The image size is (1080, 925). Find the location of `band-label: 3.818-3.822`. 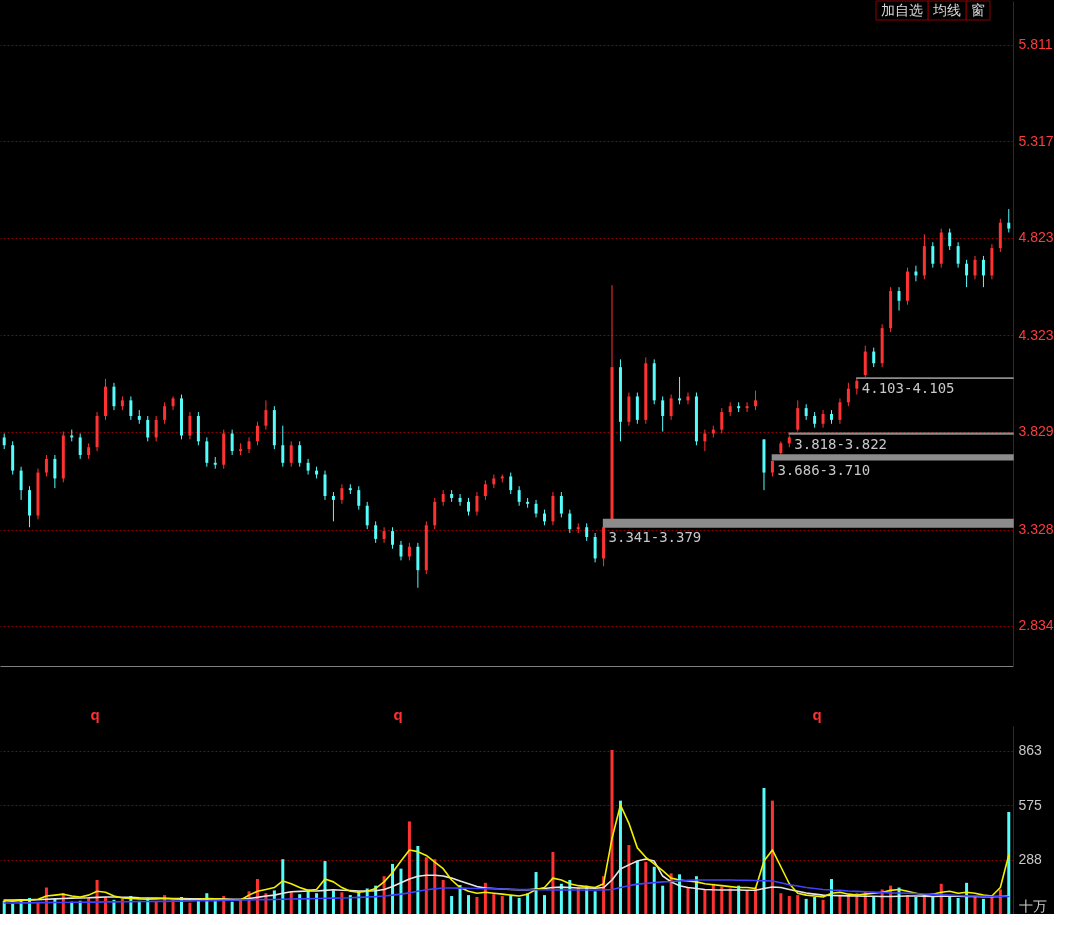

band-label: 3.818-3.822 is located at coordinates (841, 443).